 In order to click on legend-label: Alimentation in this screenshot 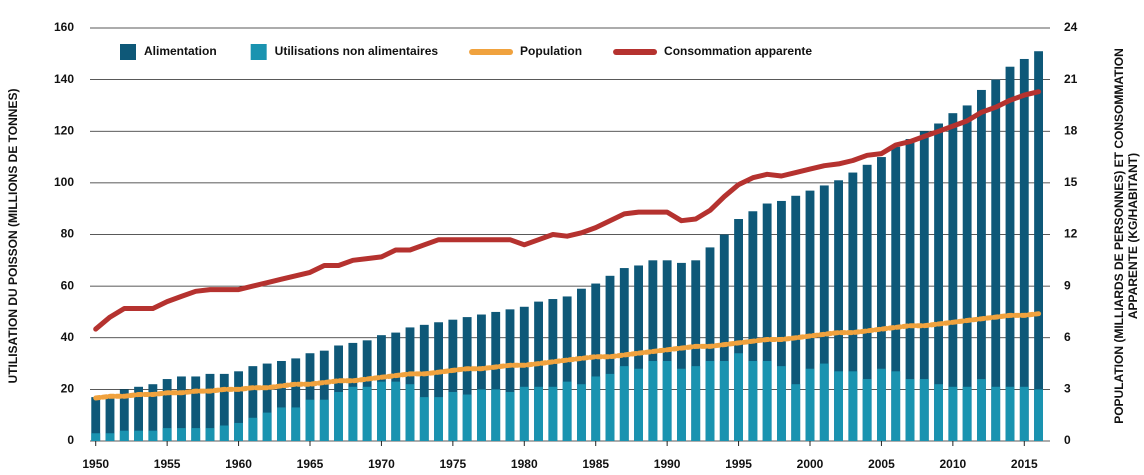, I will do `click(180, 51)`.